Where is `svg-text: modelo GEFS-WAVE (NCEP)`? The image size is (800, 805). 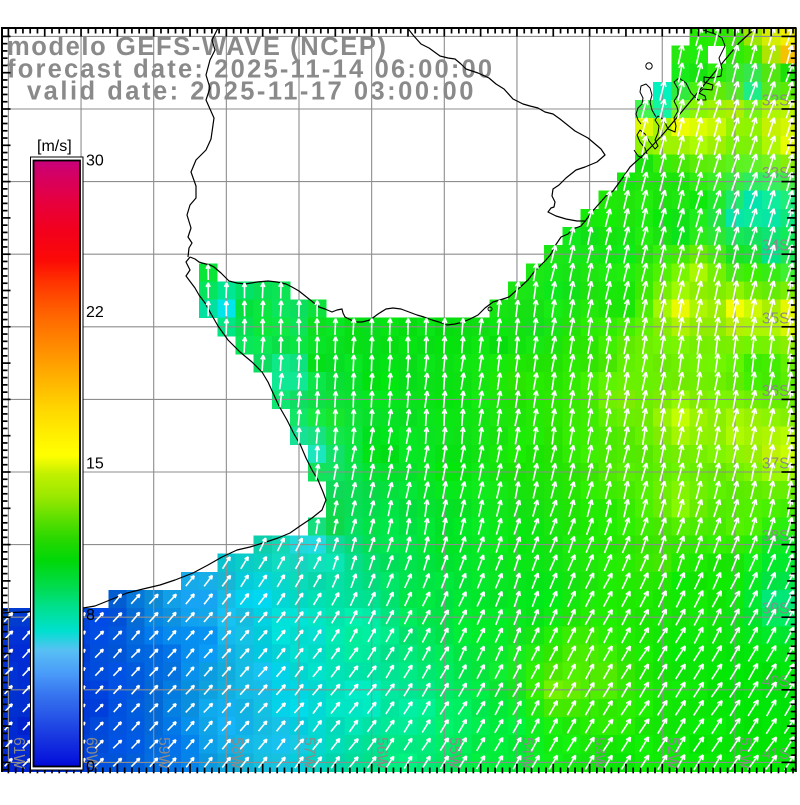
svg-text: modelo GEFS-WAVE (NCEP) is located at coordinates (197, 47).